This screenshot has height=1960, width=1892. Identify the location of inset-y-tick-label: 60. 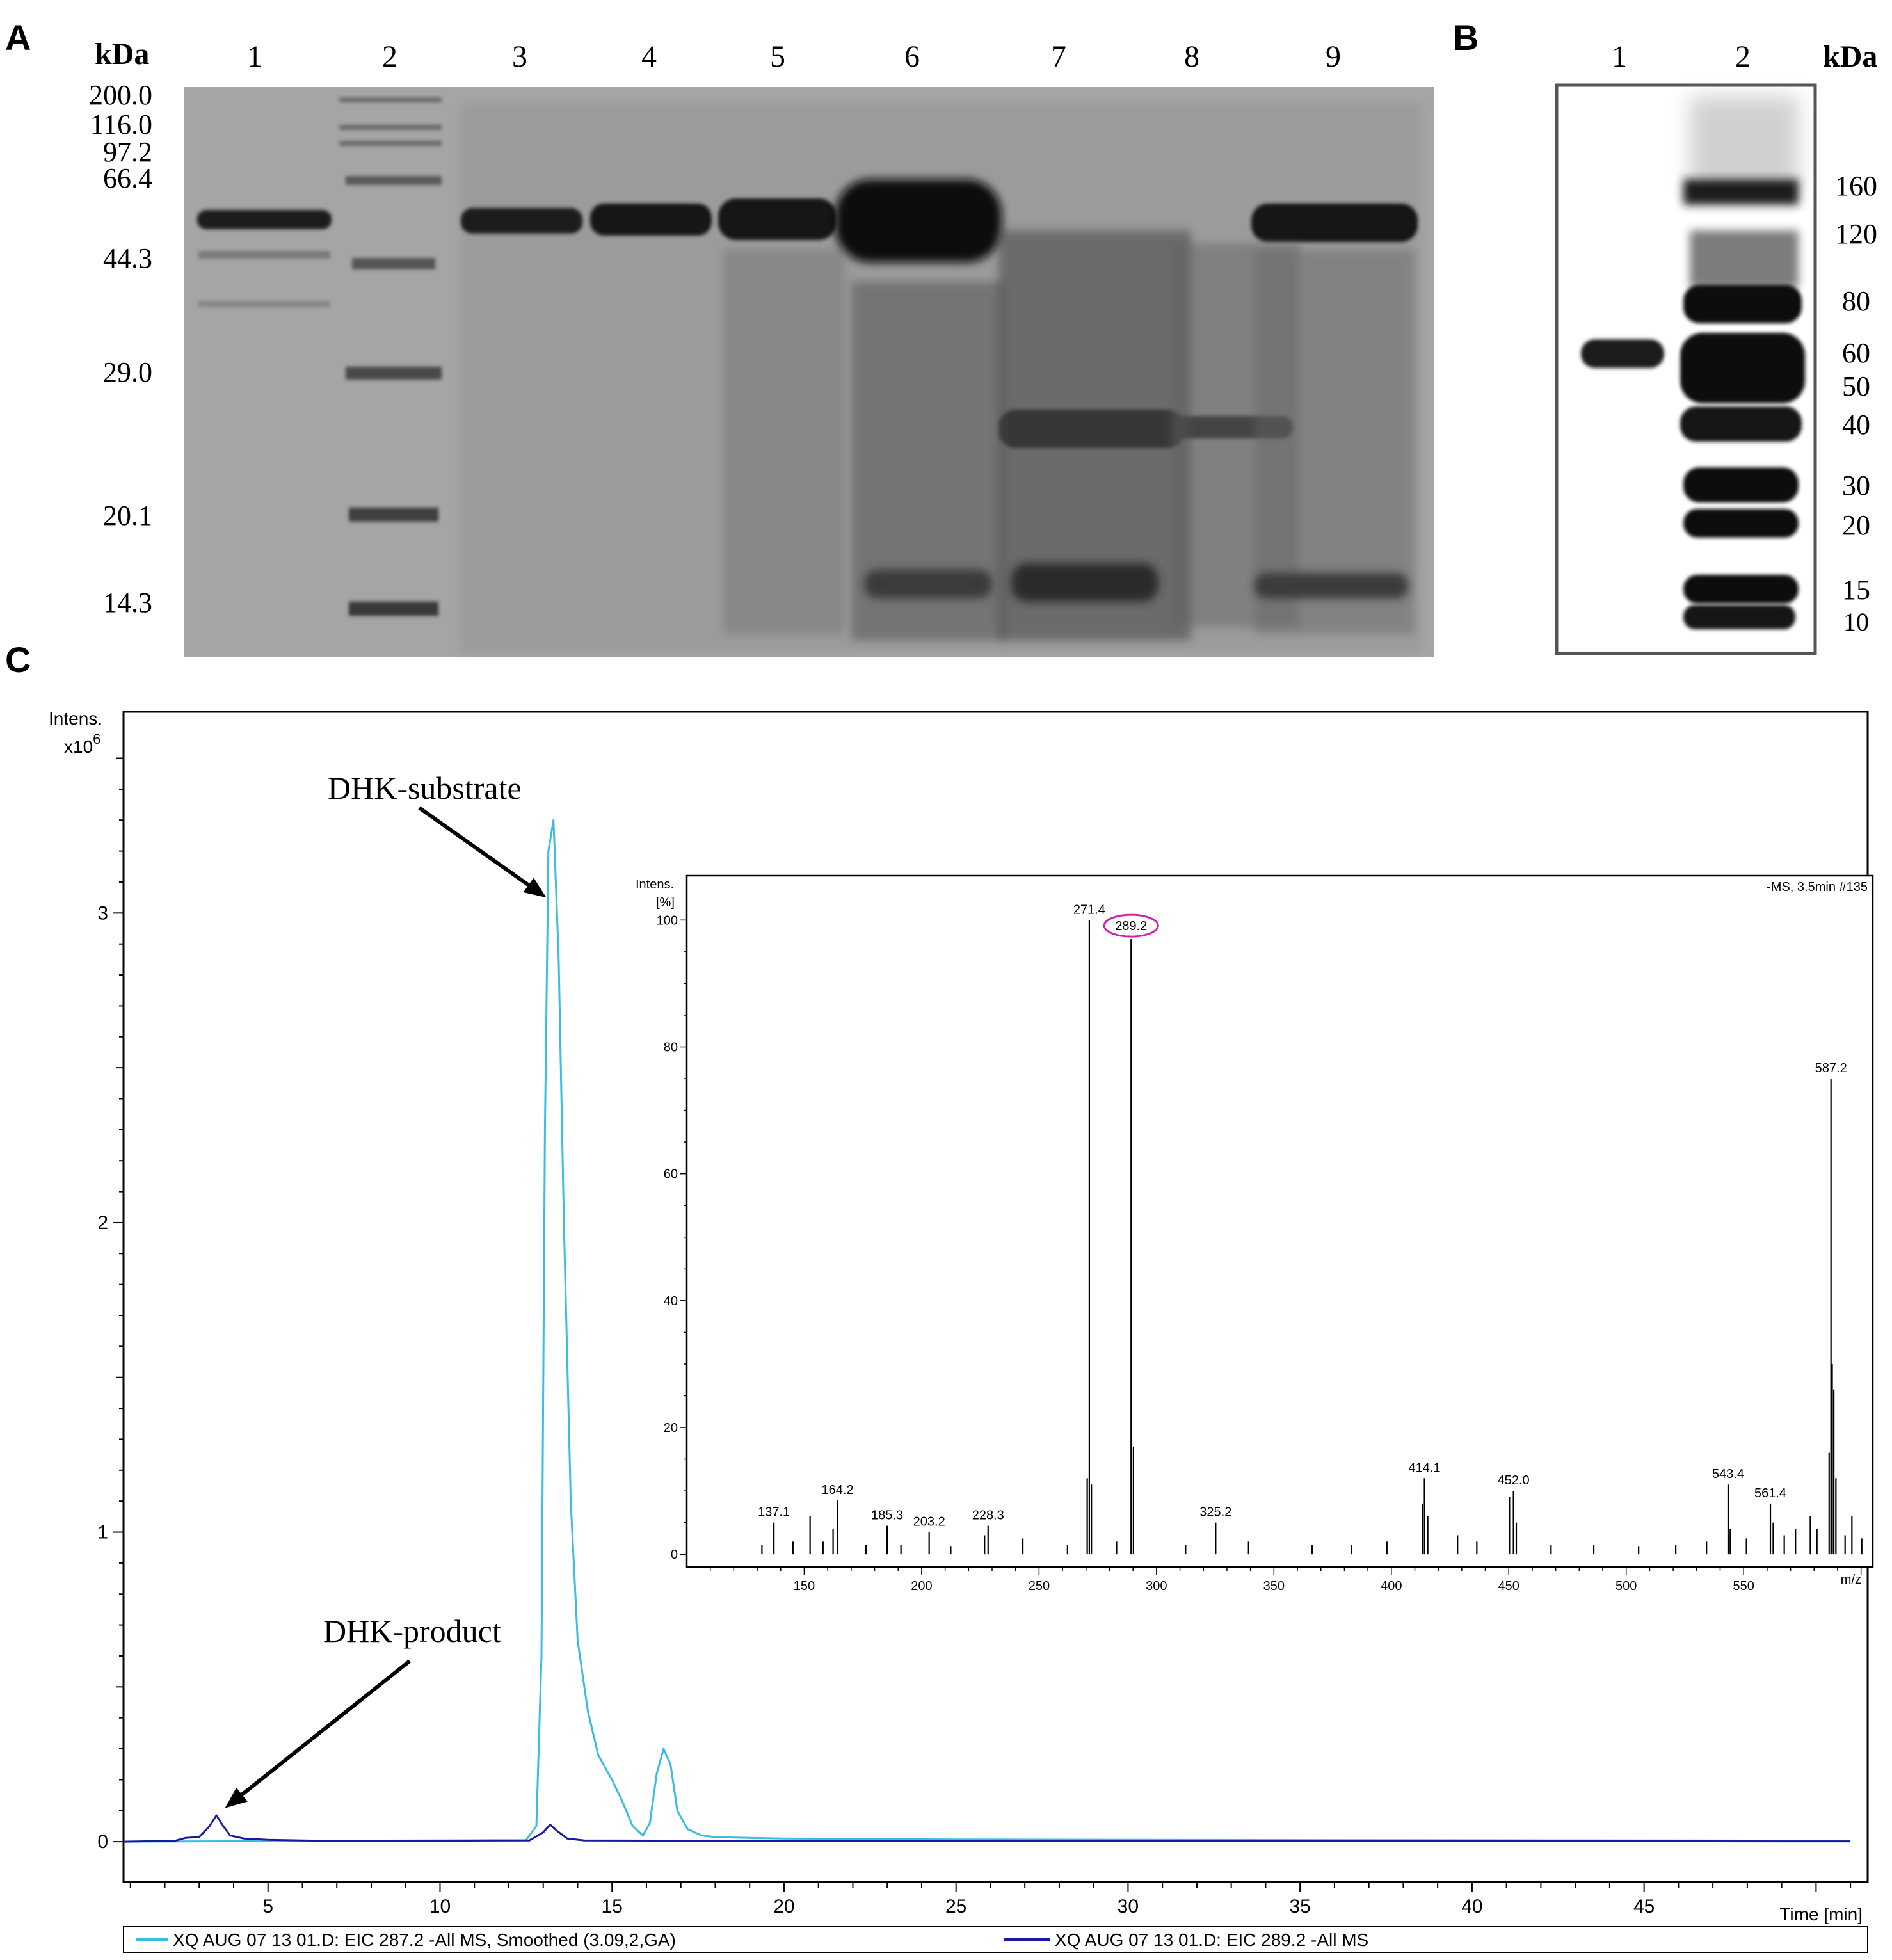
(671, 1175).